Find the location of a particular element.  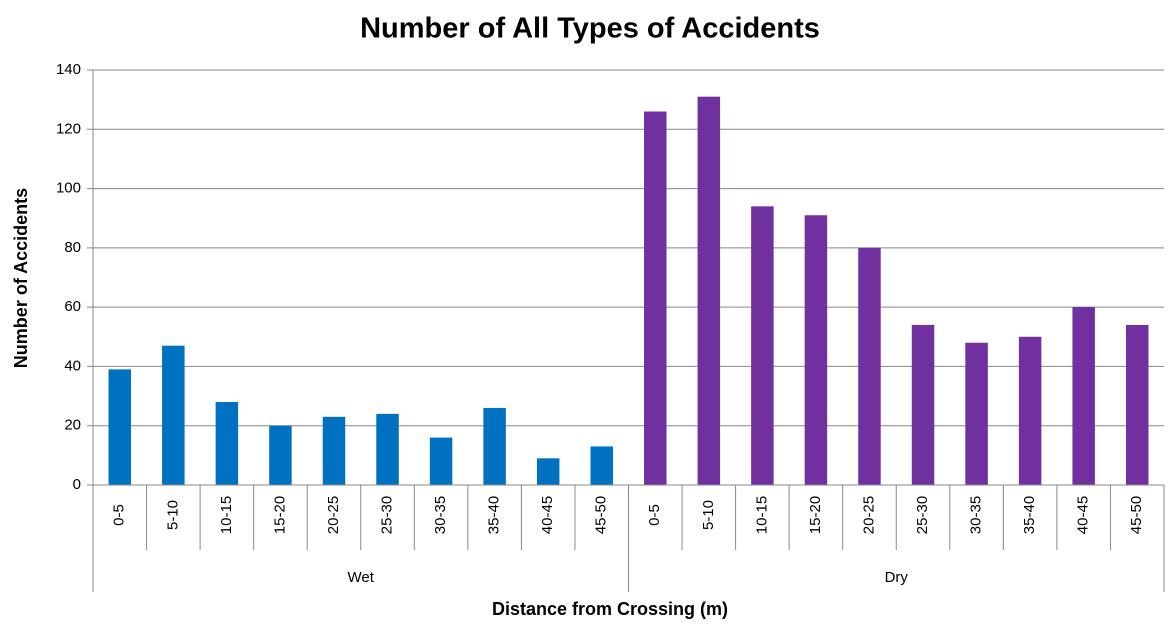

group-label: Wet is located at coordinates (361, 577).